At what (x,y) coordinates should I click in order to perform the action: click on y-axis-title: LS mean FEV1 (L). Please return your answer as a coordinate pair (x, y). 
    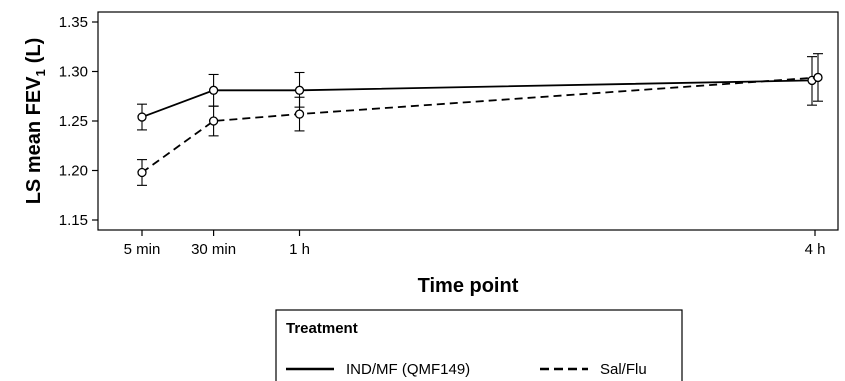
    Looking at the image, I should click on (35, 121).